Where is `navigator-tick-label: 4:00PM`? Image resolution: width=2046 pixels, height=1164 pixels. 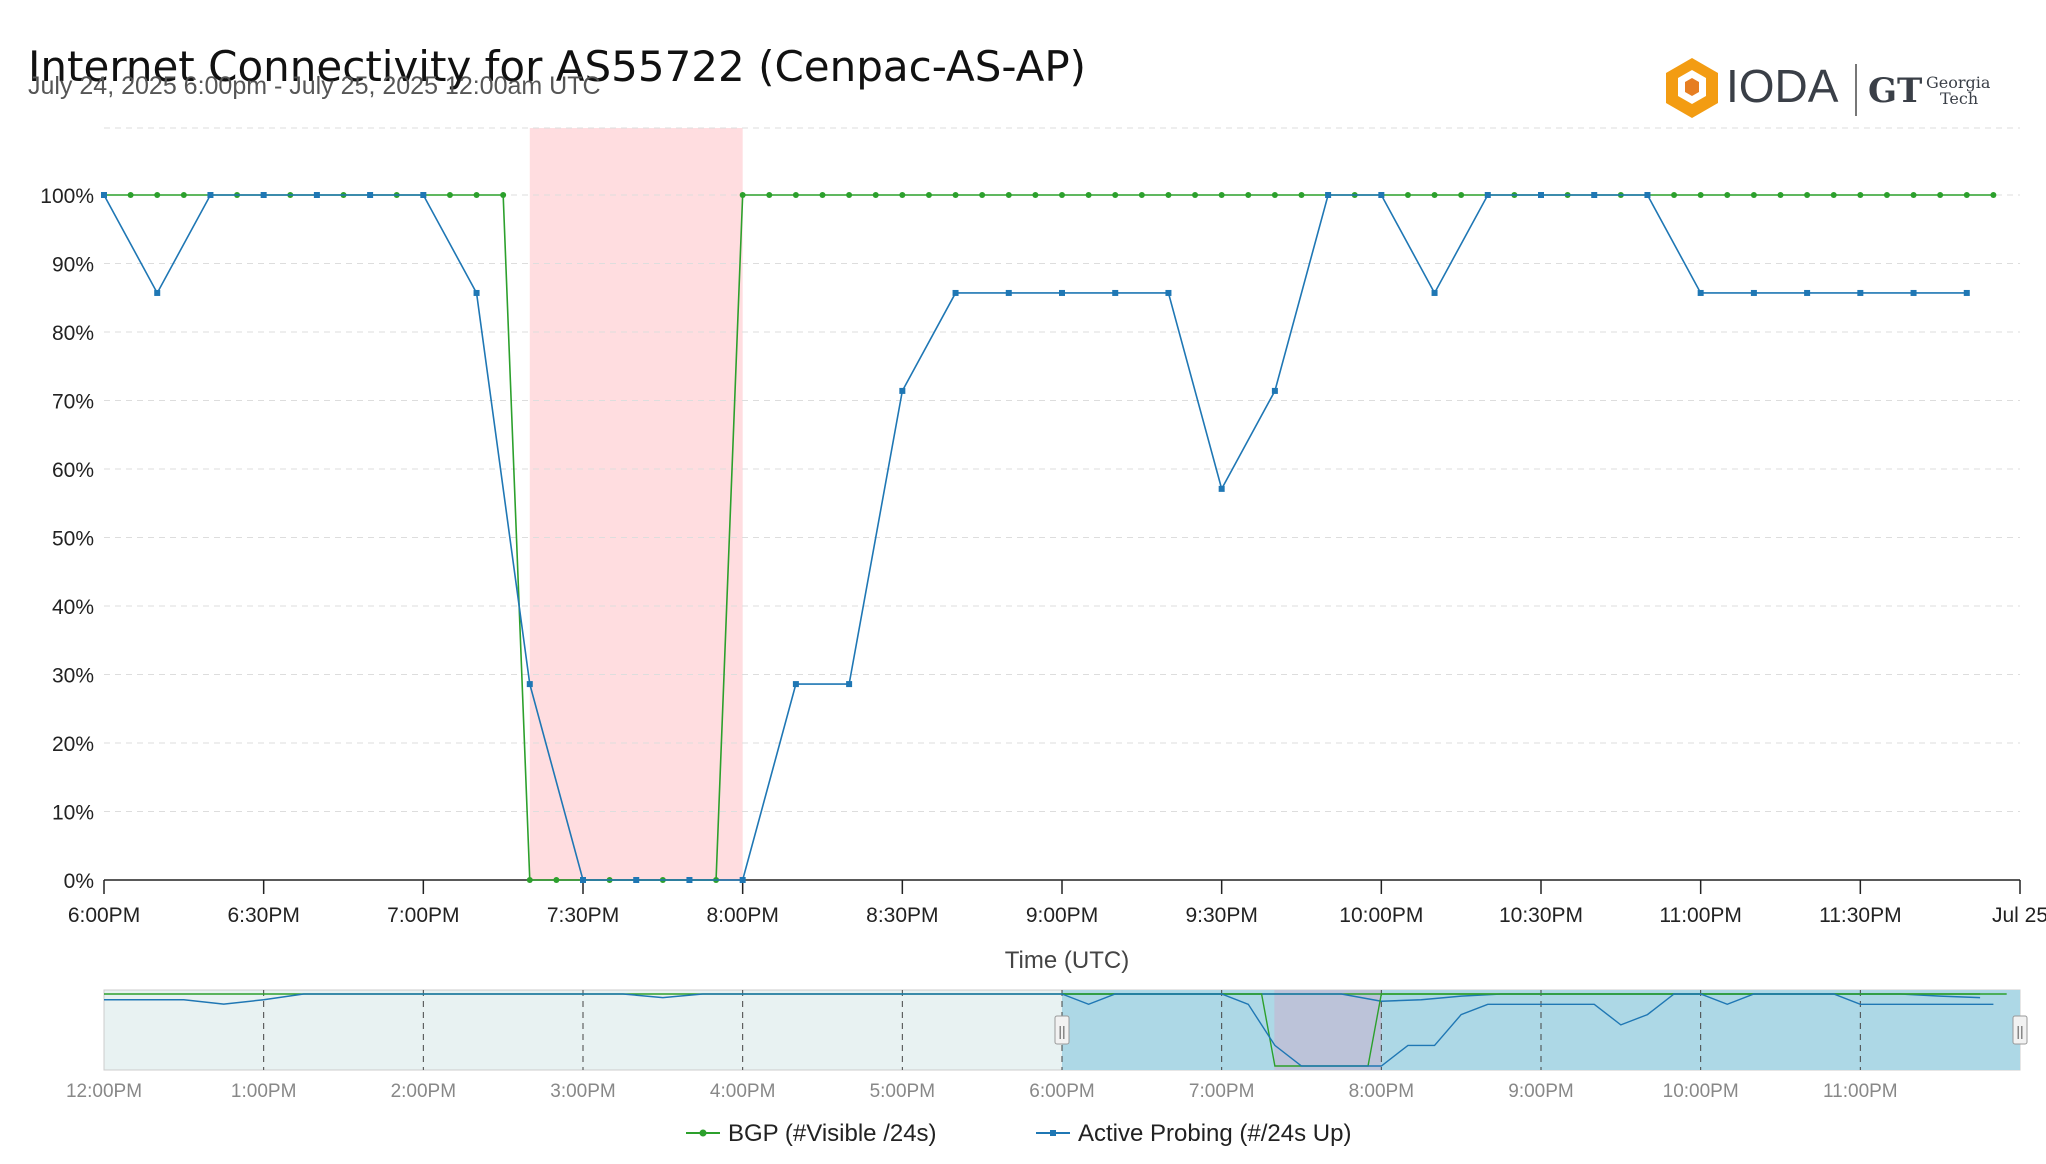 navigator-tick-label: 4:00PM is located at coordinates (742, 1091).